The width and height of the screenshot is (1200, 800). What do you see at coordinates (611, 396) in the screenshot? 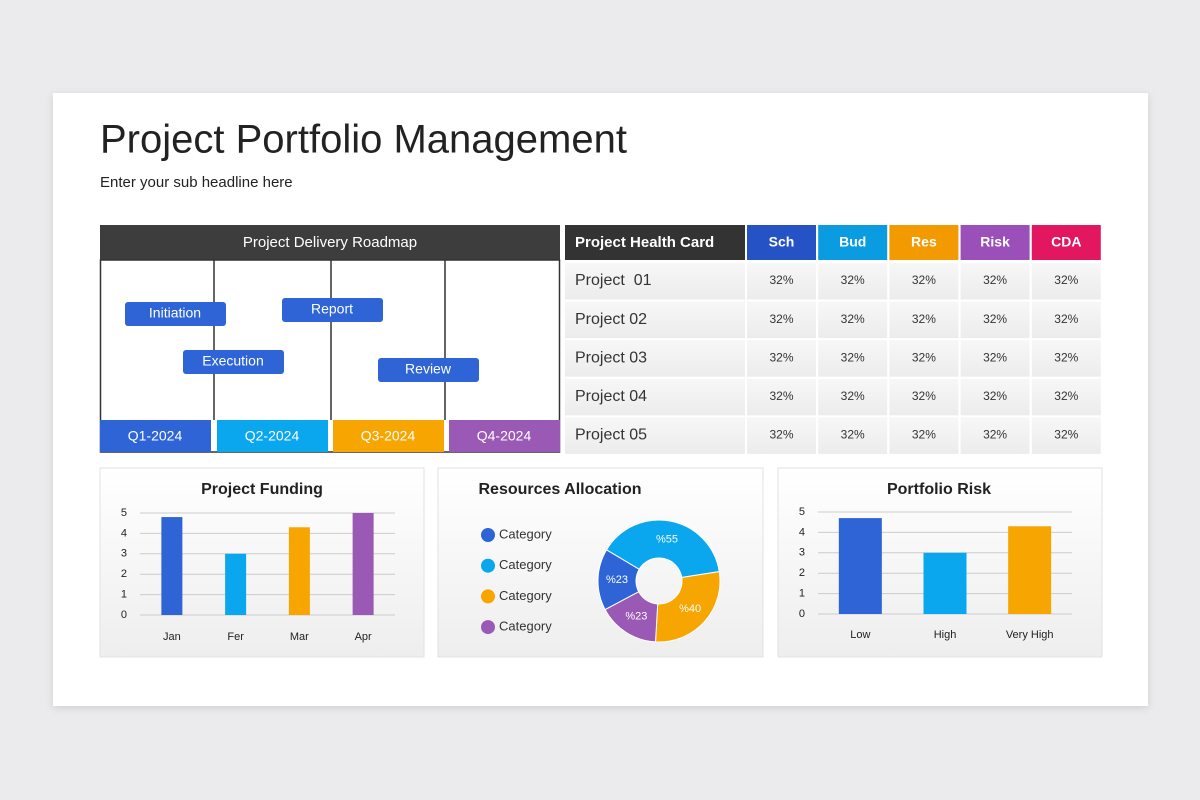
I see `health-row-name: Project 04` at bounding box center [611, 396].